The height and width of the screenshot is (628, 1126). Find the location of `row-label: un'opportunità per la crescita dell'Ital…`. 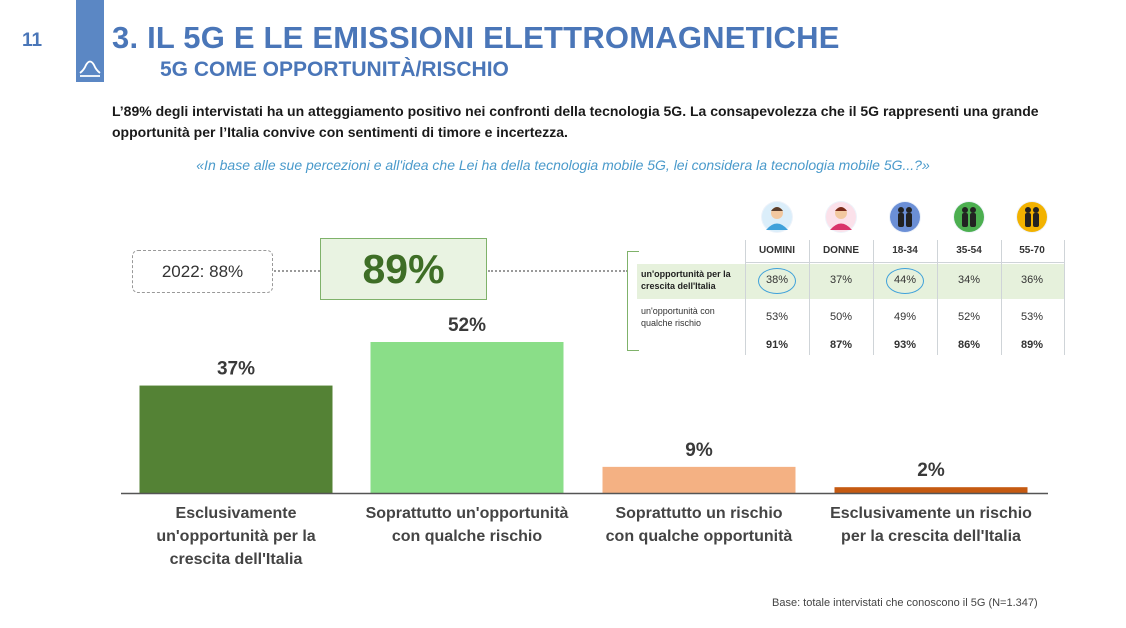

row-label: un'opportunità per la crescita dell'Ital… is located at coordinates (686, 280).